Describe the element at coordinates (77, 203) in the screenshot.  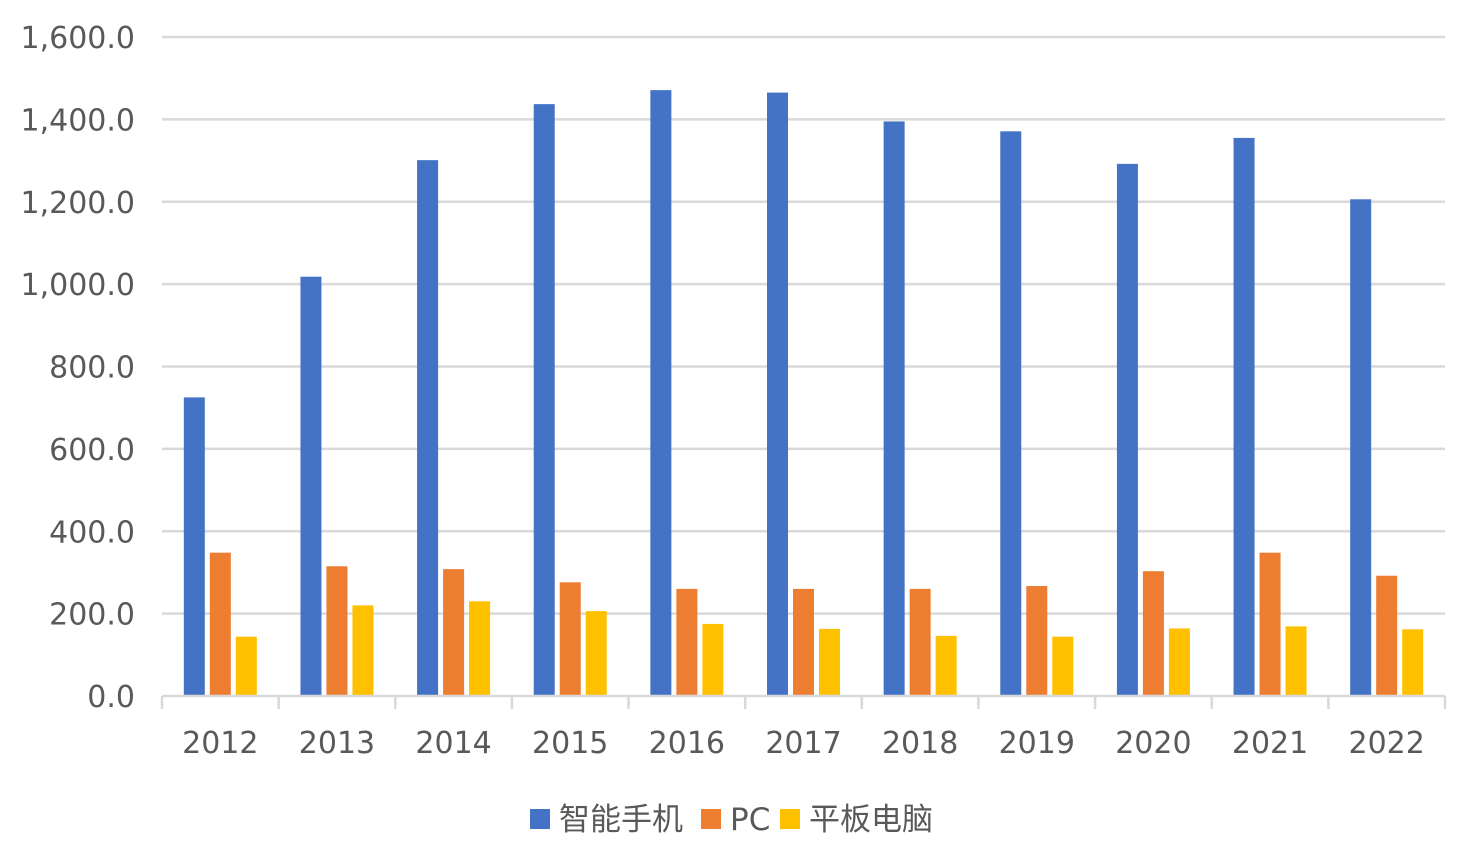
I see `y-tick-label: 1,200.0` at that location.